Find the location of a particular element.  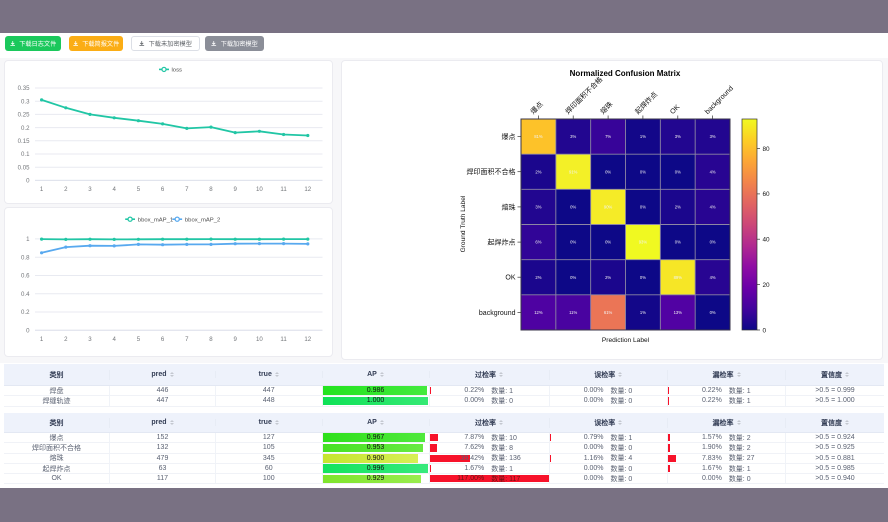

svg-text: bbox_mAP_2 is located at coordinates (202, 220).